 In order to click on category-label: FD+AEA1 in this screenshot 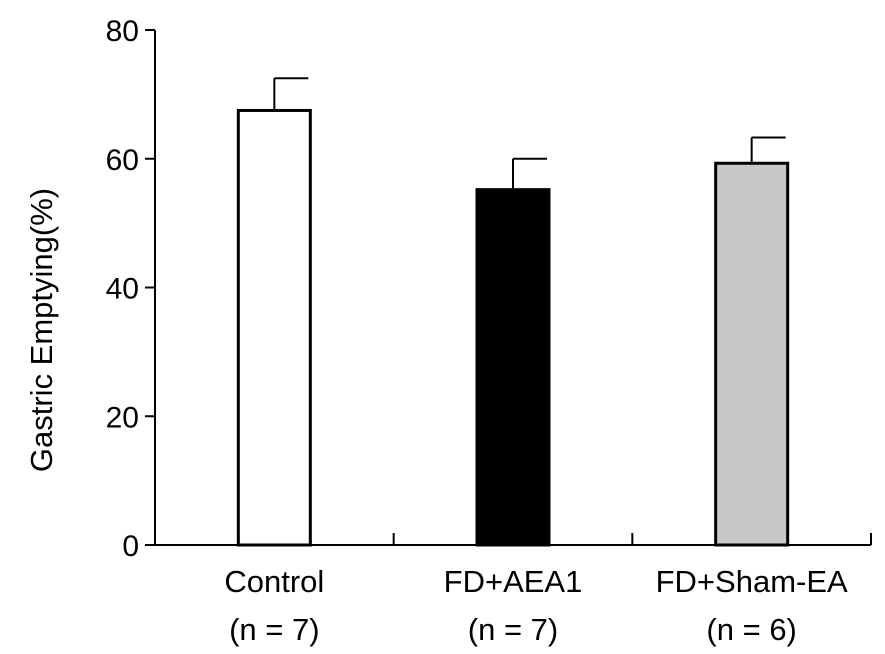, I will do `click(513, 581)`.